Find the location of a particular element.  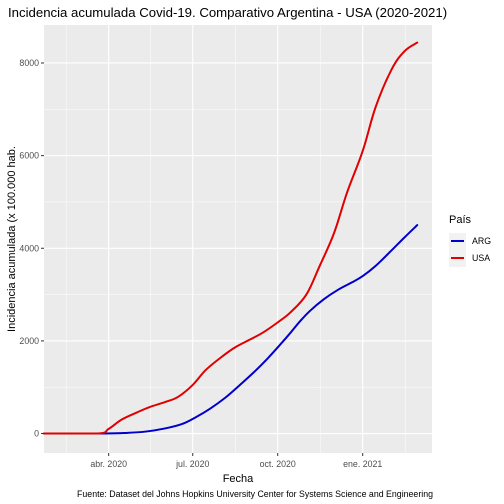

x-axis-title: Fecha is located at coordinates (238, 479).